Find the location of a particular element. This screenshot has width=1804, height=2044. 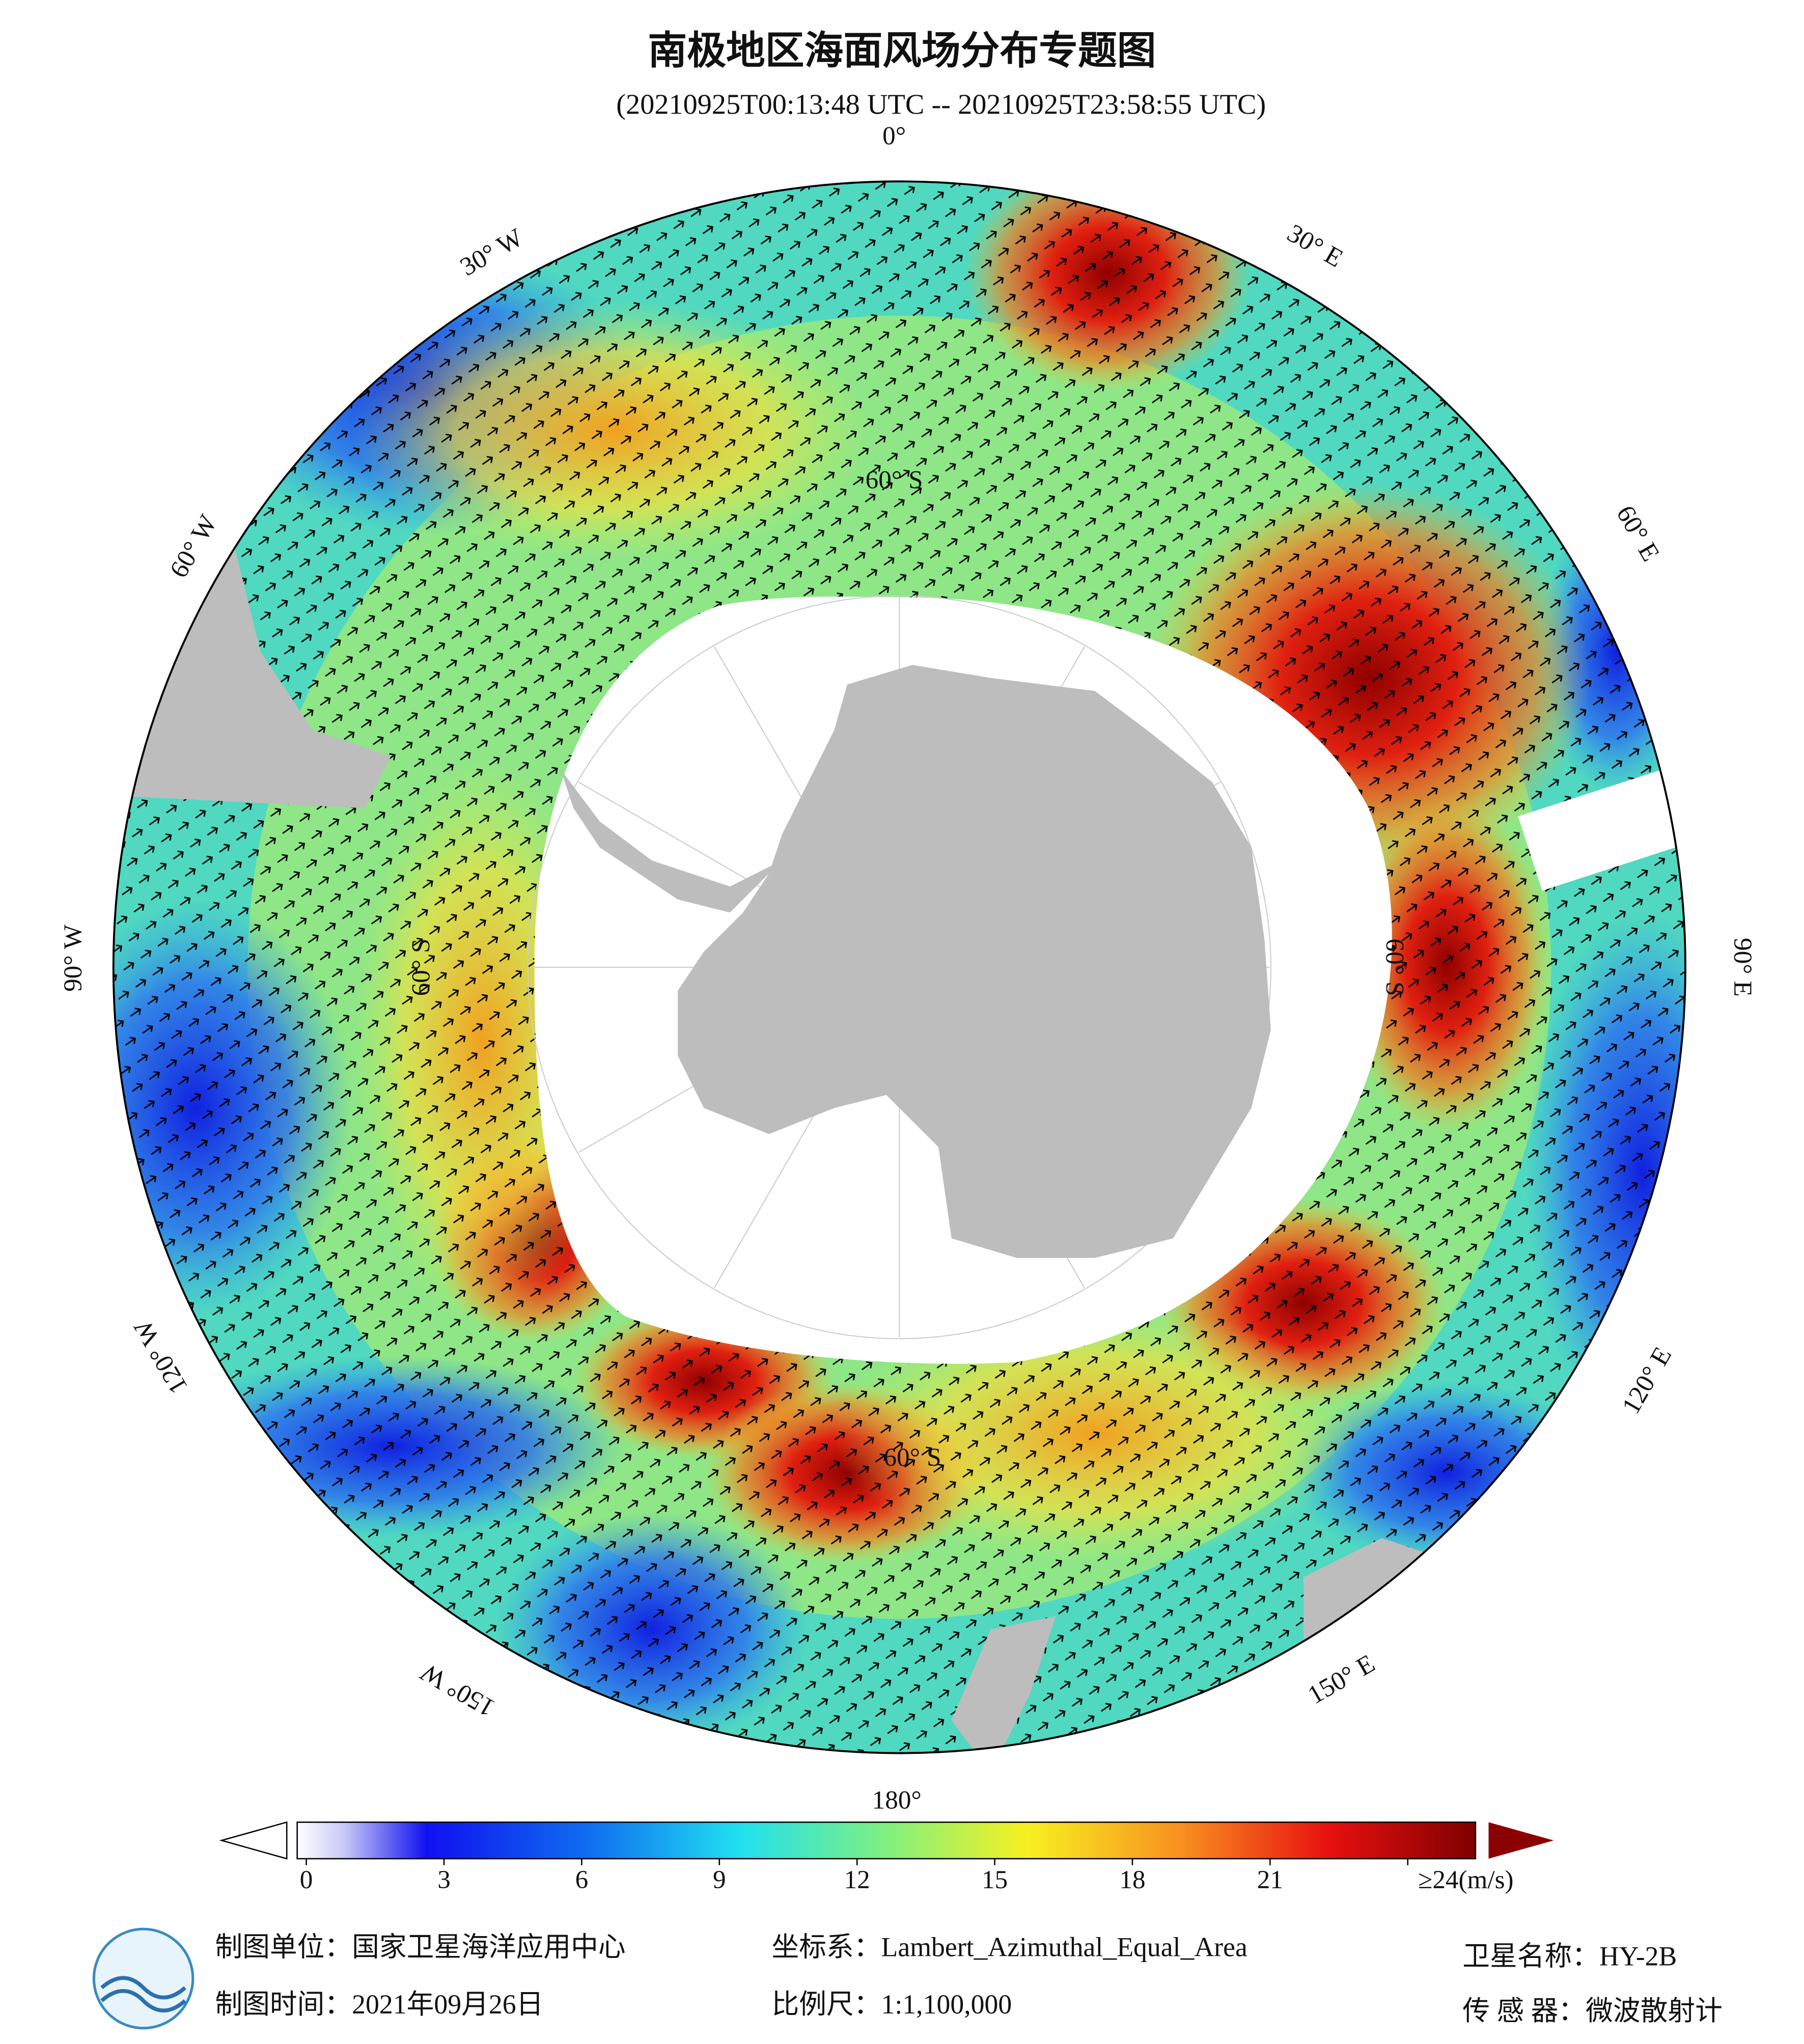

producer: 制图单位：国家卫星海洋应用中心 is located at coordinates (420, 1947).